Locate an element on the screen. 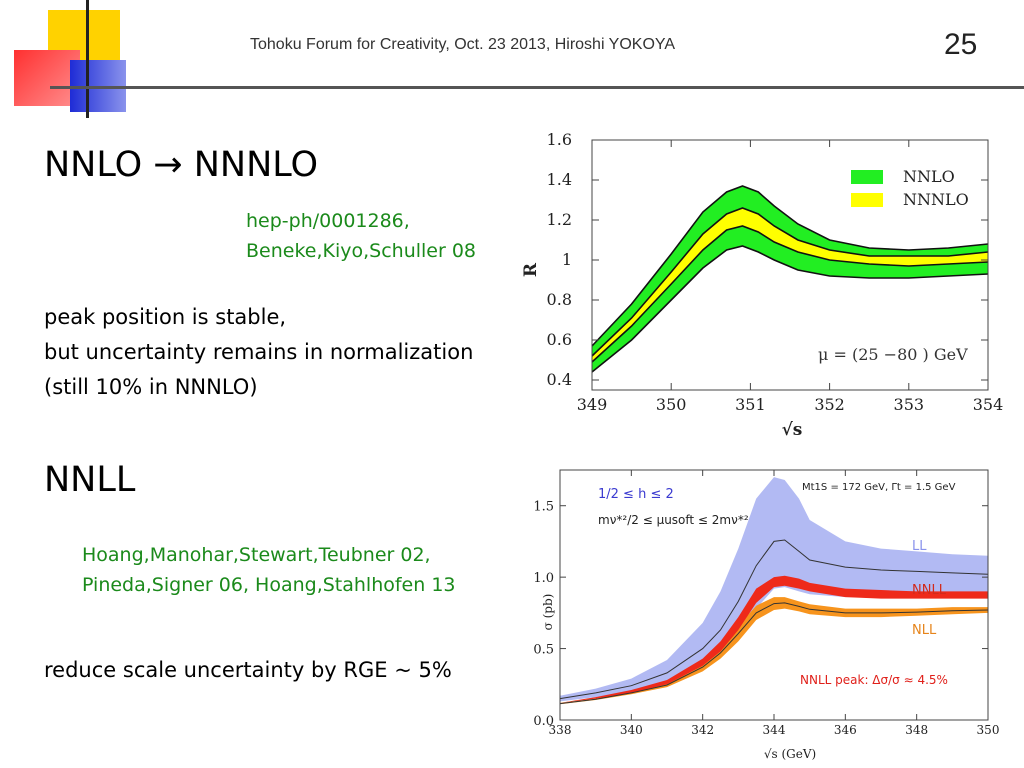 The width and height of the screenshot is (1024, 768). band-nnlo-upper-edge is located at coordinates (790, 266).